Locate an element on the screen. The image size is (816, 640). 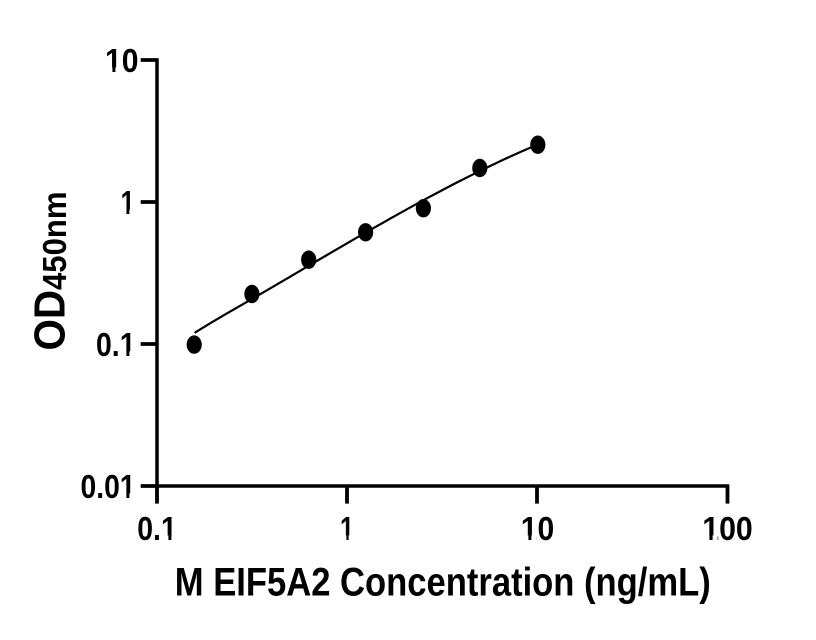
svg-text: 100 is located at coordinates (727, 529).